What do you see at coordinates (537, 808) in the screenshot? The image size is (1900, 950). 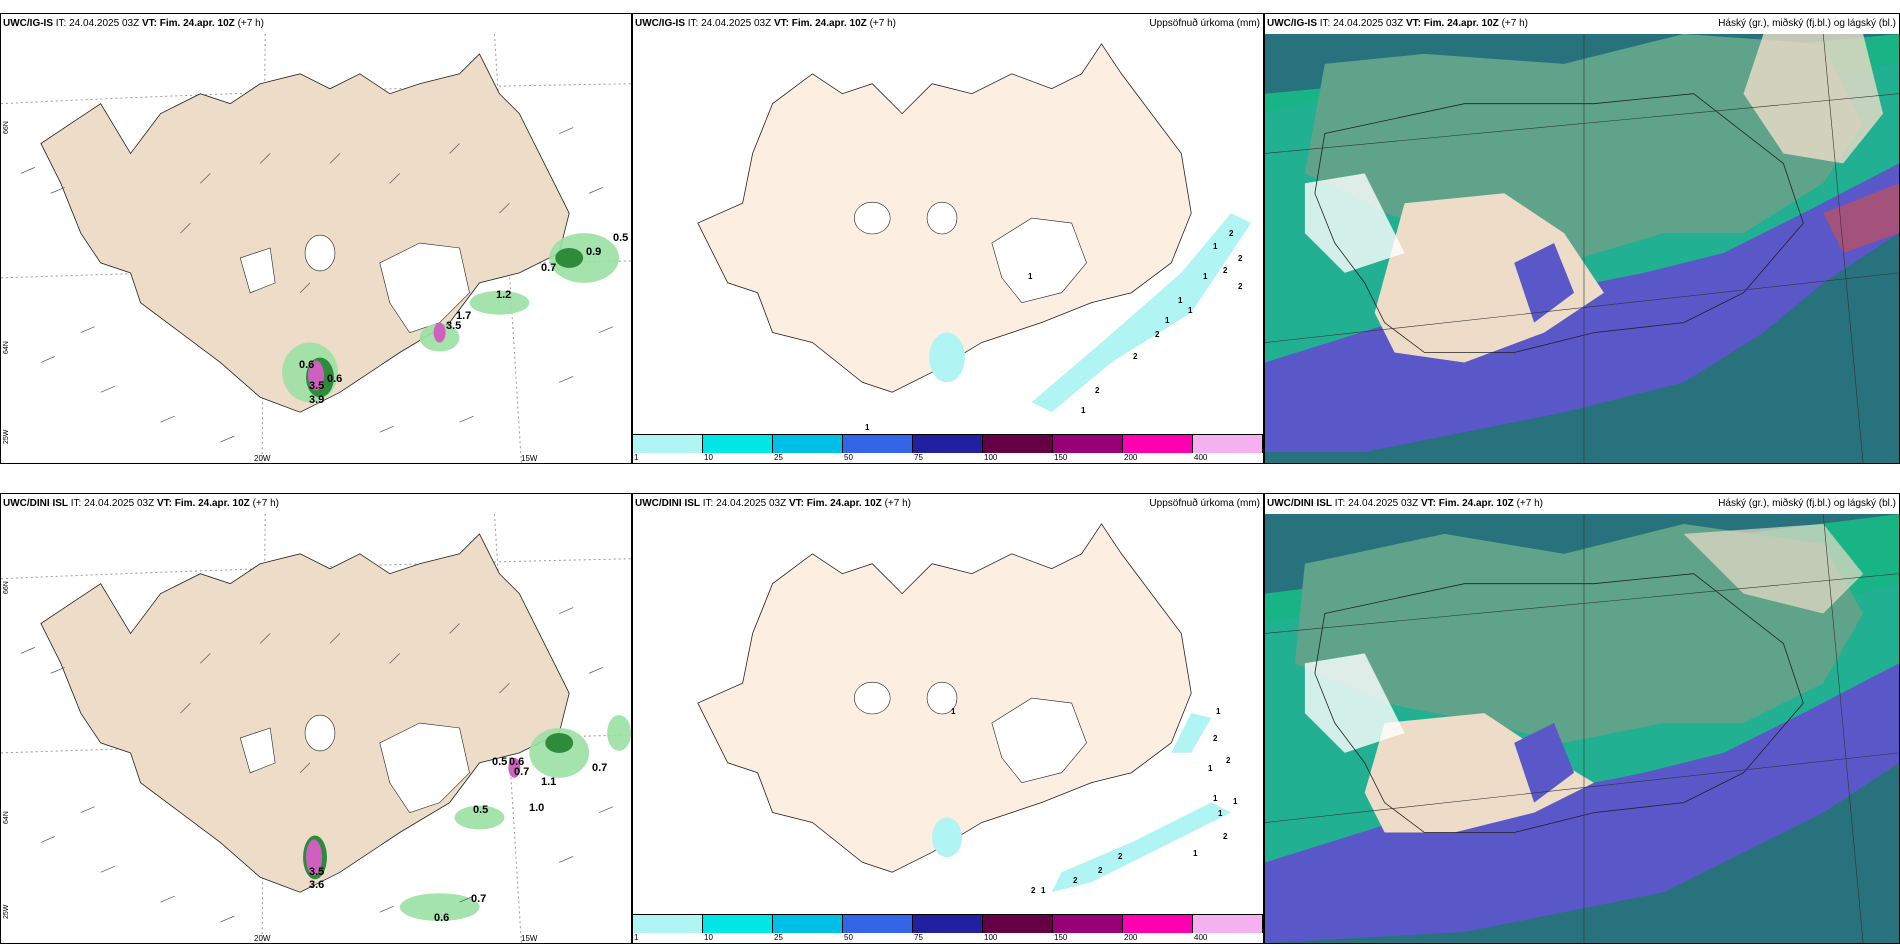 I see `wind-value: 1.0` at bounding box center [537, 808].